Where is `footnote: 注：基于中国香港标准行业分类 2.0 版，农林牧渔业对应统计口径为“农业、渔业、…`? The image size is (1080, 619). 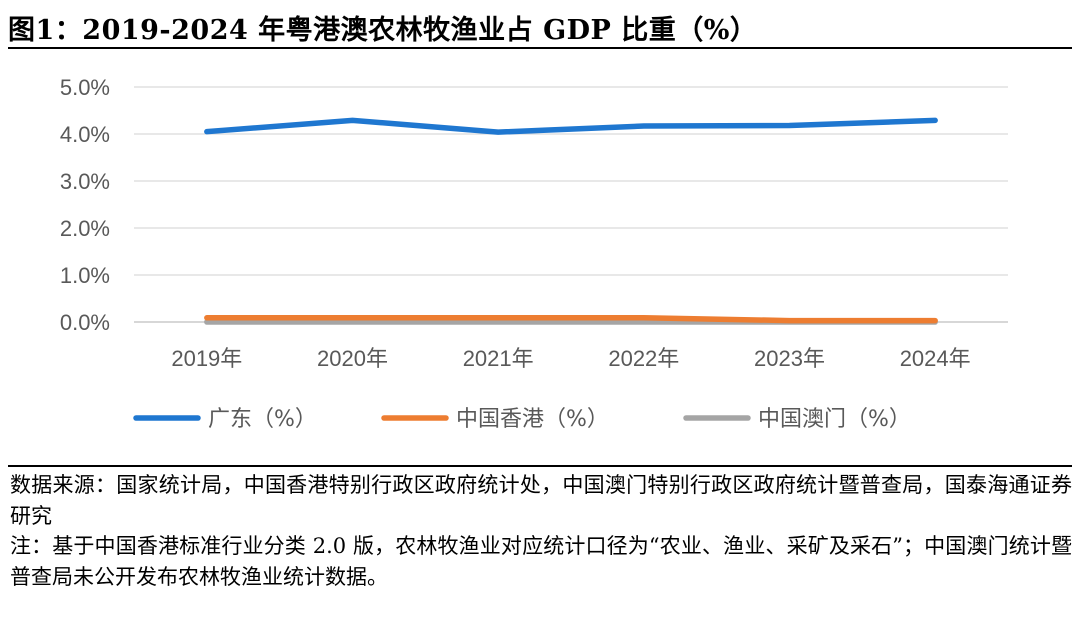
footnote: 注：基于中国香港标准行业分类 2.0 版，农林牧渔业对应统计口径为“农业、渔业、… is located at coordinates (541, 561).